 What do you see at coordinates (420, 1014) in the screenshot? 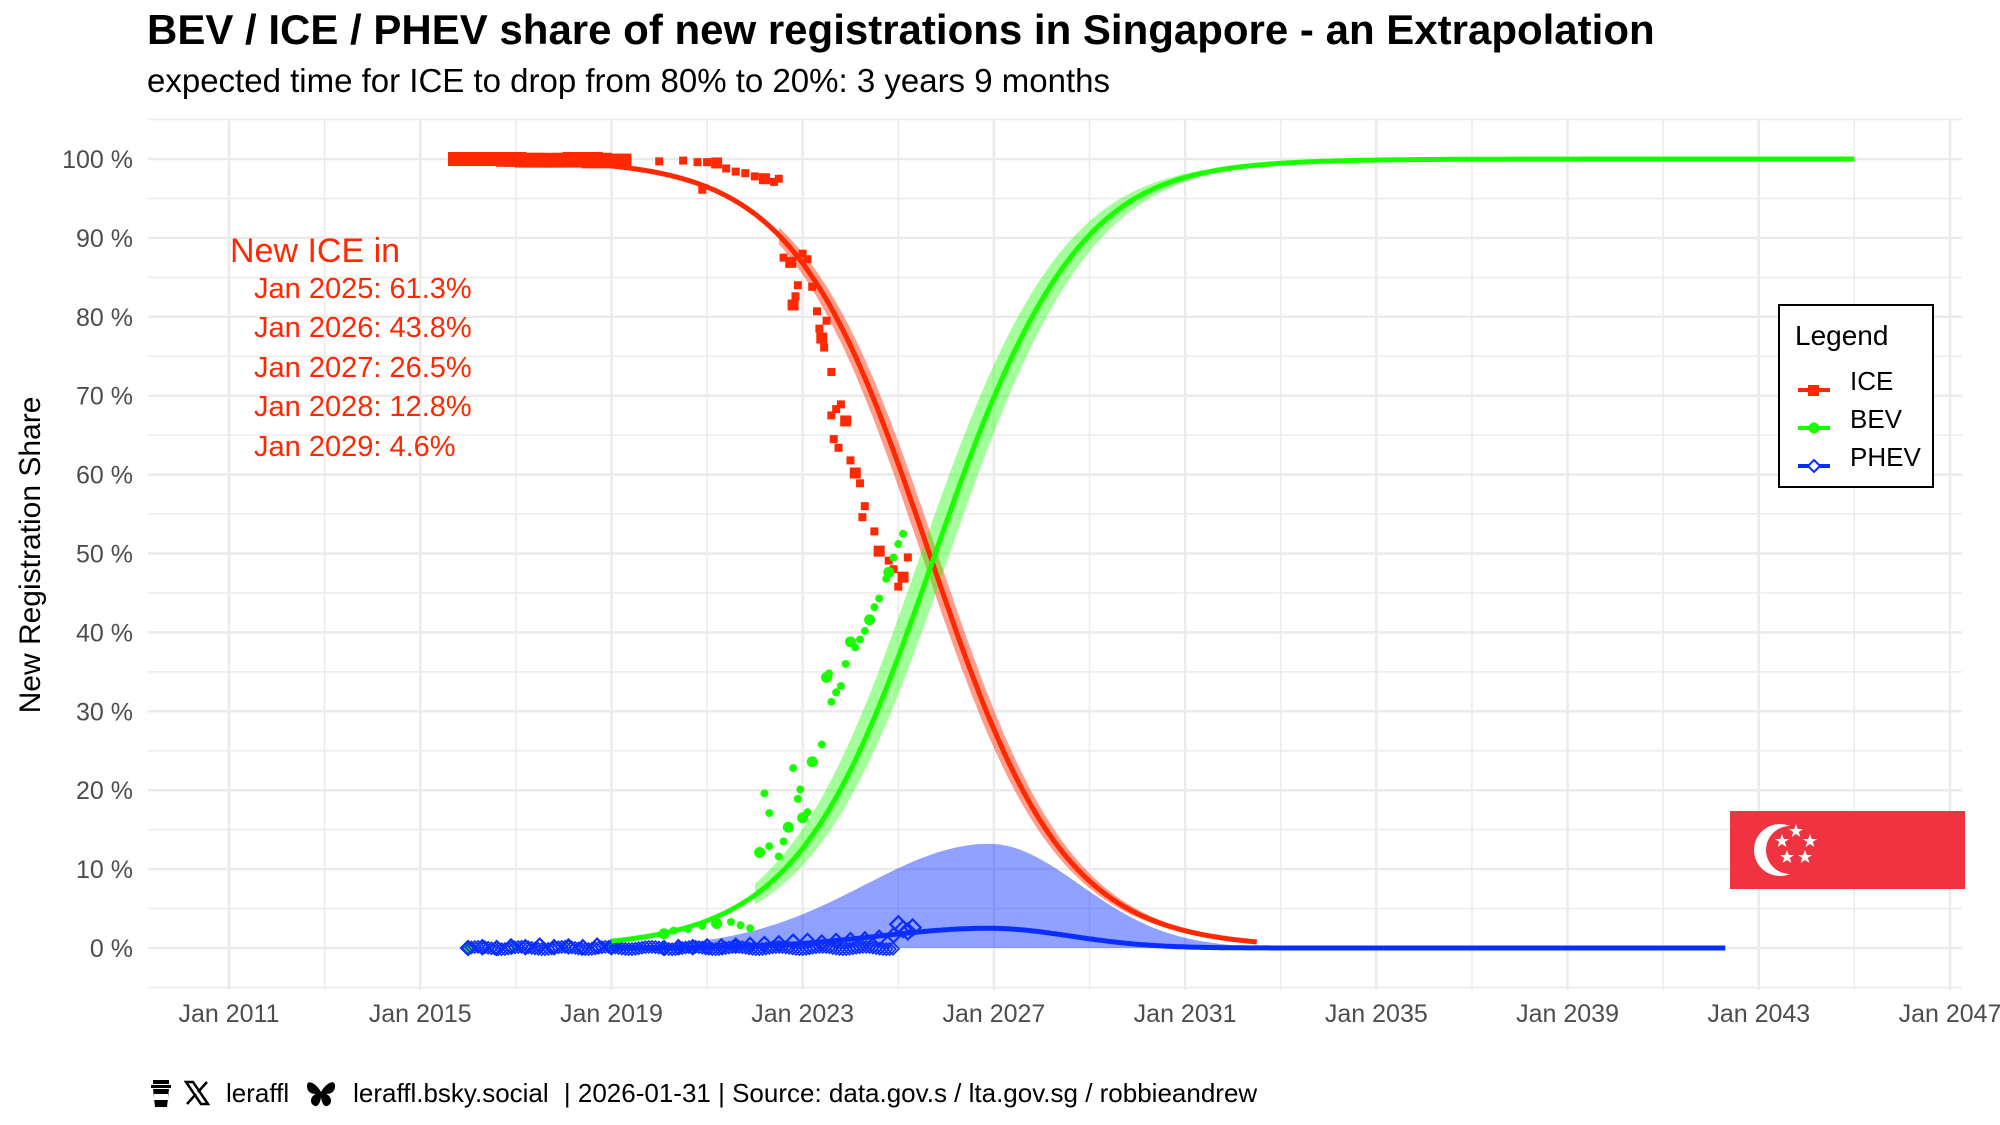
I see `x-tick-label: Jan 2015` at bounding box center [420, 1014].